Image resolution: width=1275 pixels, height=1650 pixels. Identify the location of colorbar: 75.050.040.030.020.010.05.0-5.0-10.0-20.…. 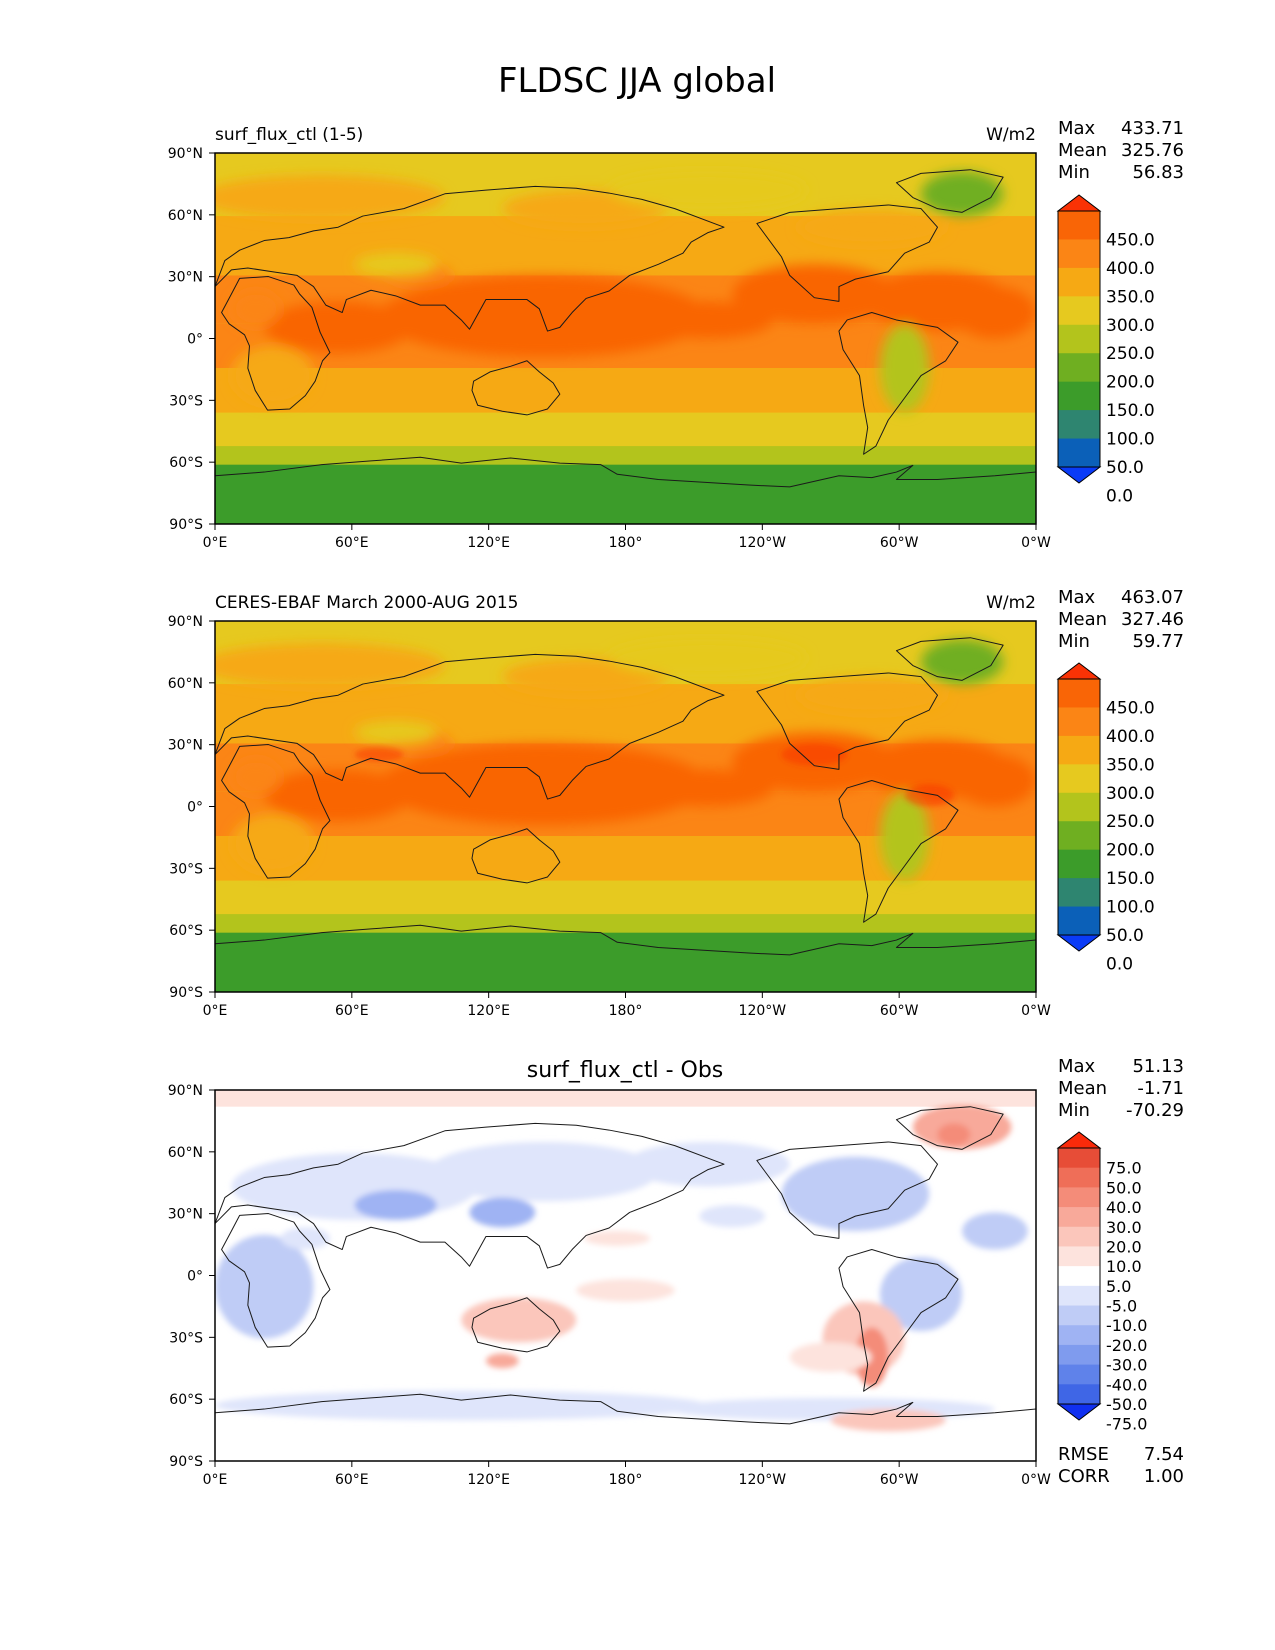
(1101, 1282).